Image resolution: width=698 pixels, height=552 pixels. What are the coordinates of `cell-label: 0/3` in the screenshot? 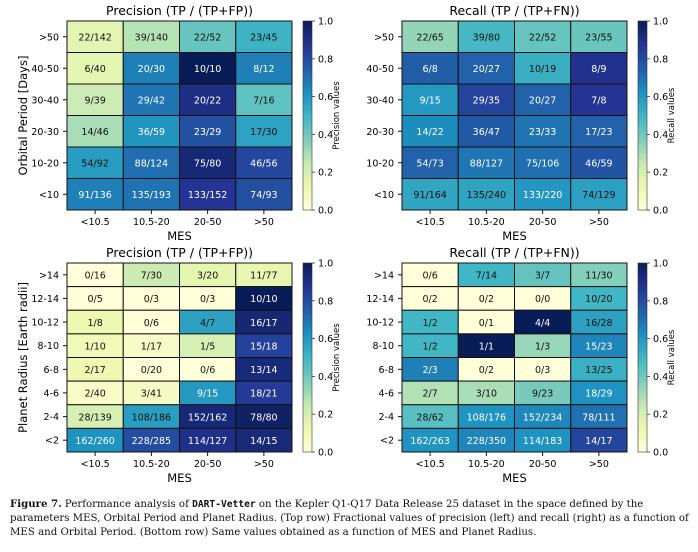 It's located at (542, 370).